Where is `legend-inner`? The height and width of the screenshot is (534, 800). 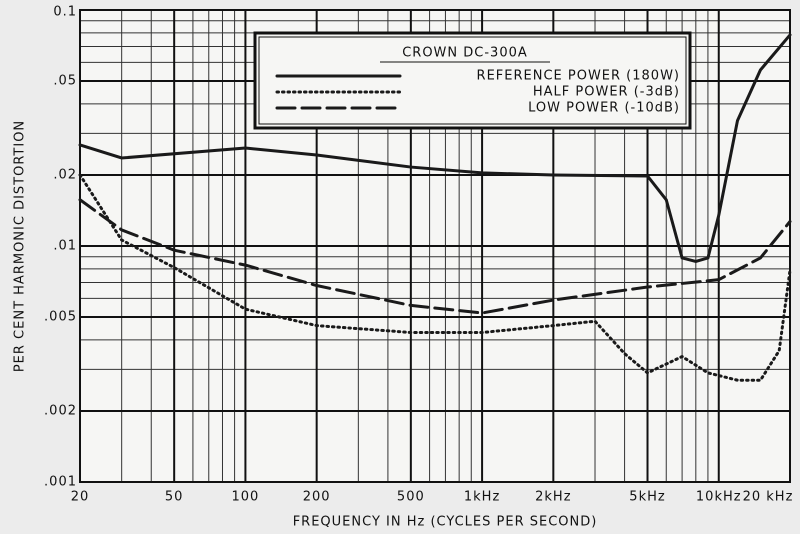
legend-inner is located at coordinates (472, 80).